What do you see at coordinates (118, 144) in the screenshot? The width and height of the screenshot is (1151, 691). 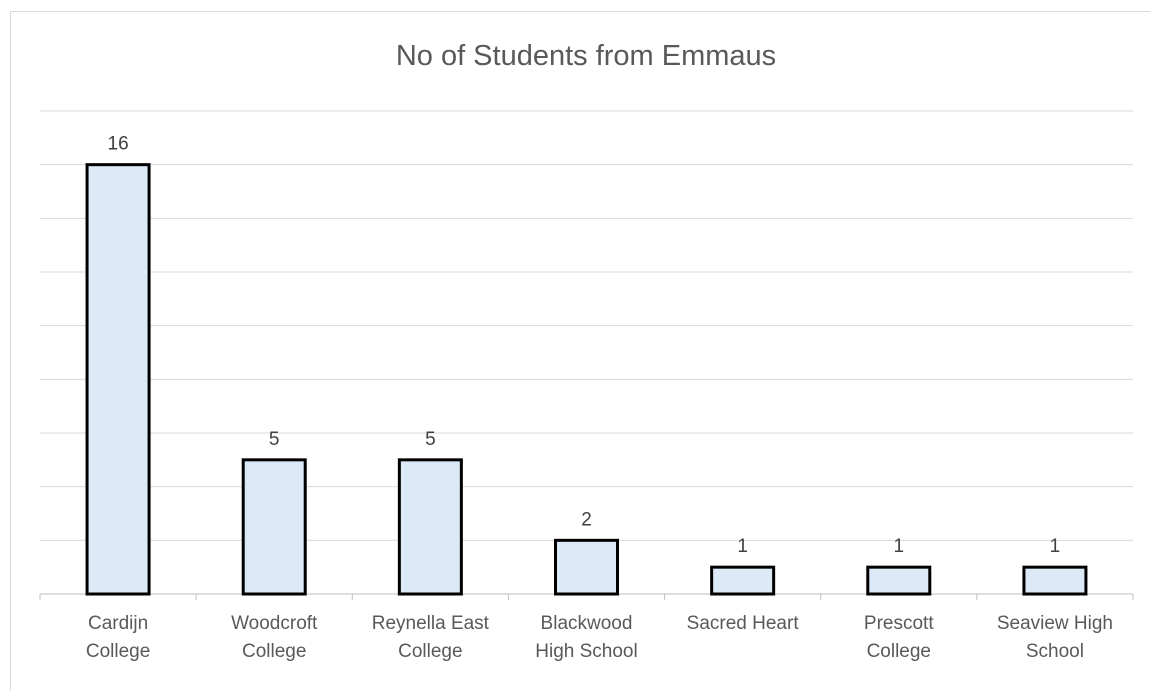 I see `data-label: 16` at bounding box center [118, 144].